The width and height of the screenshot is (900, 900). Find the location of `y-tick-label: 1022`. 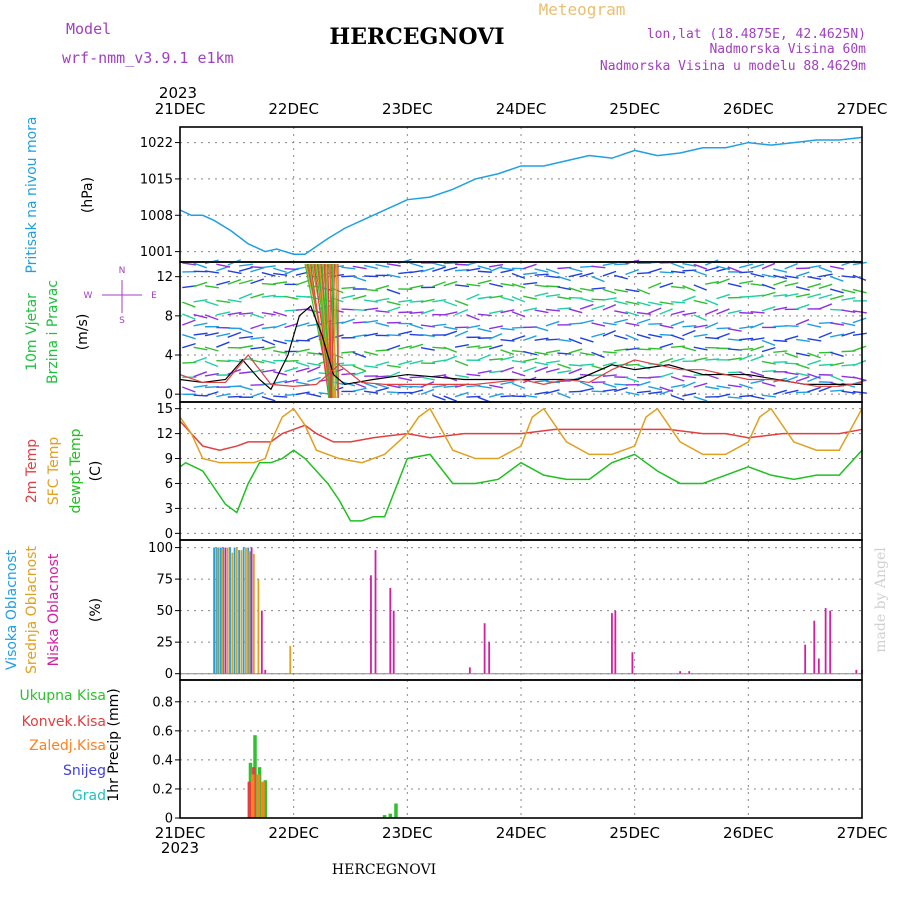

y-tick-label: 1022 is located at coordinates (156, 143).